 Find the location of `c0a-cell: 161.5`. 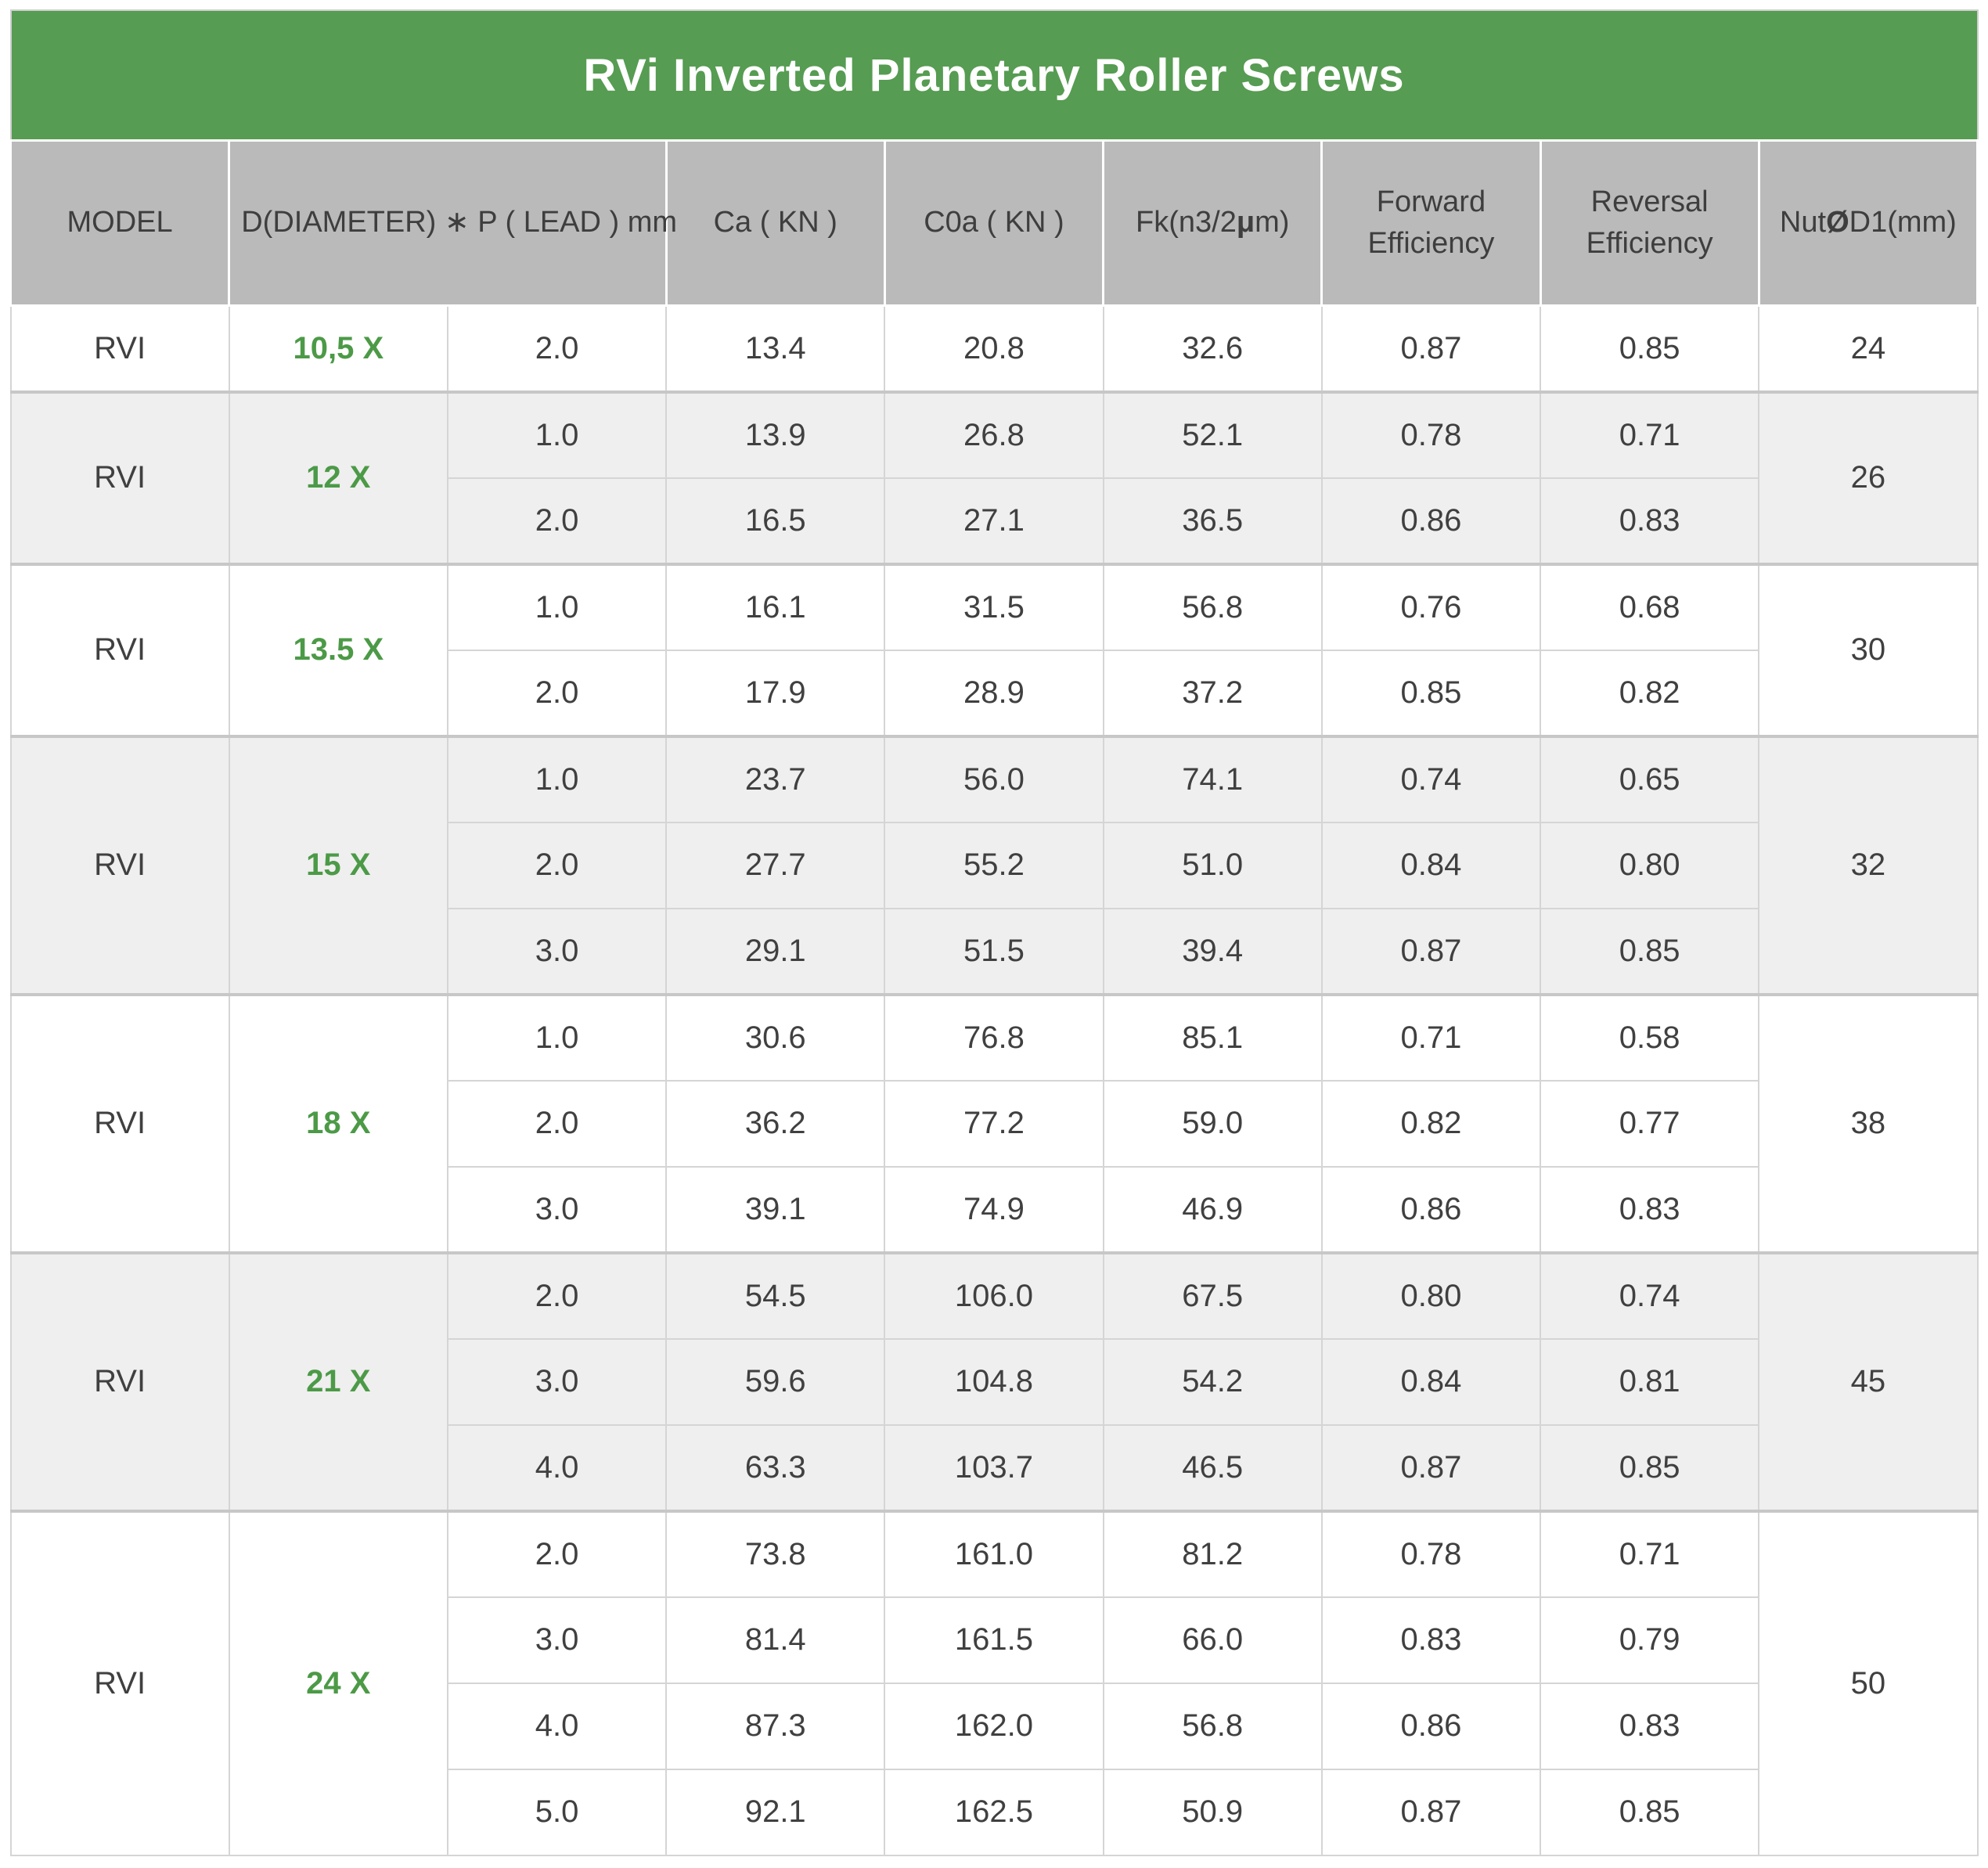

c0a-cell: 161.5 is located at coordinates (994, 1640).